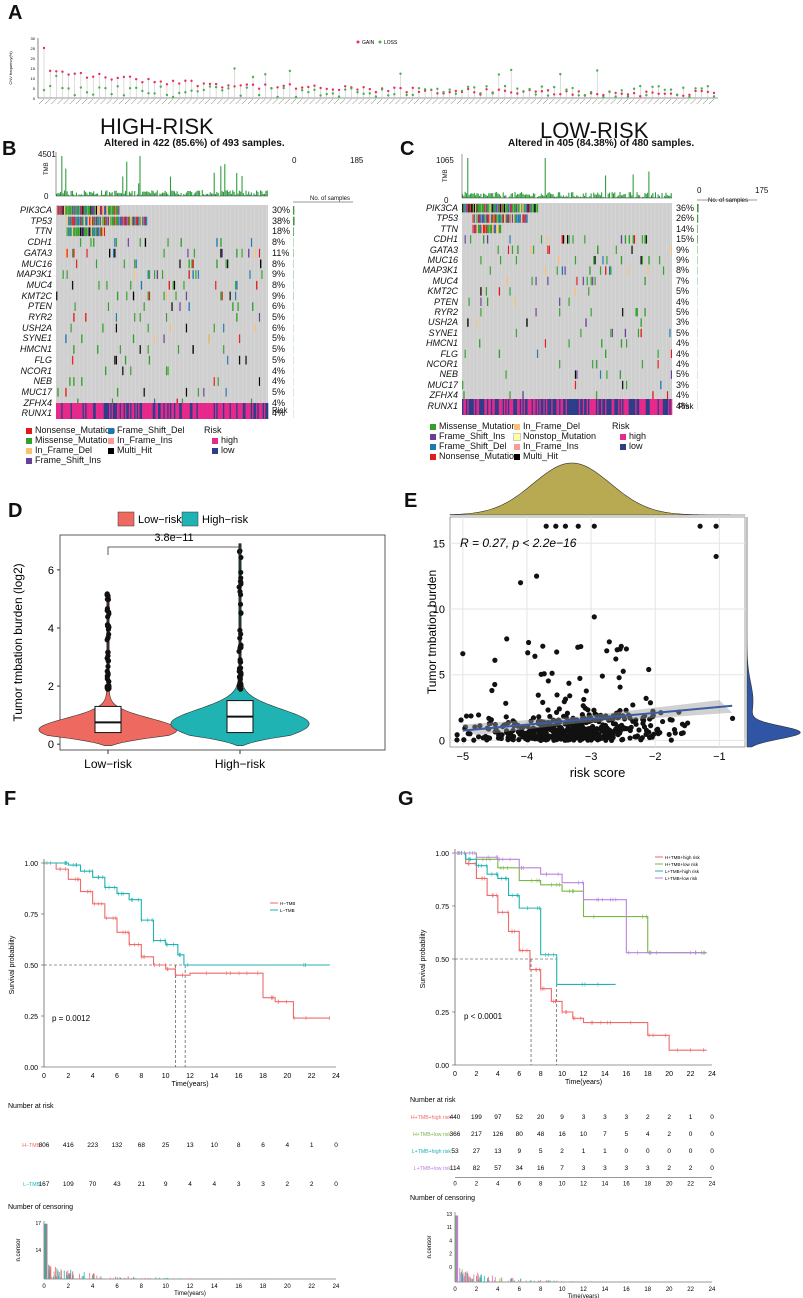  Describe the element at coordinates (31, 864) in the screenshot. I see `y-tick-label: 1.00` at that location.